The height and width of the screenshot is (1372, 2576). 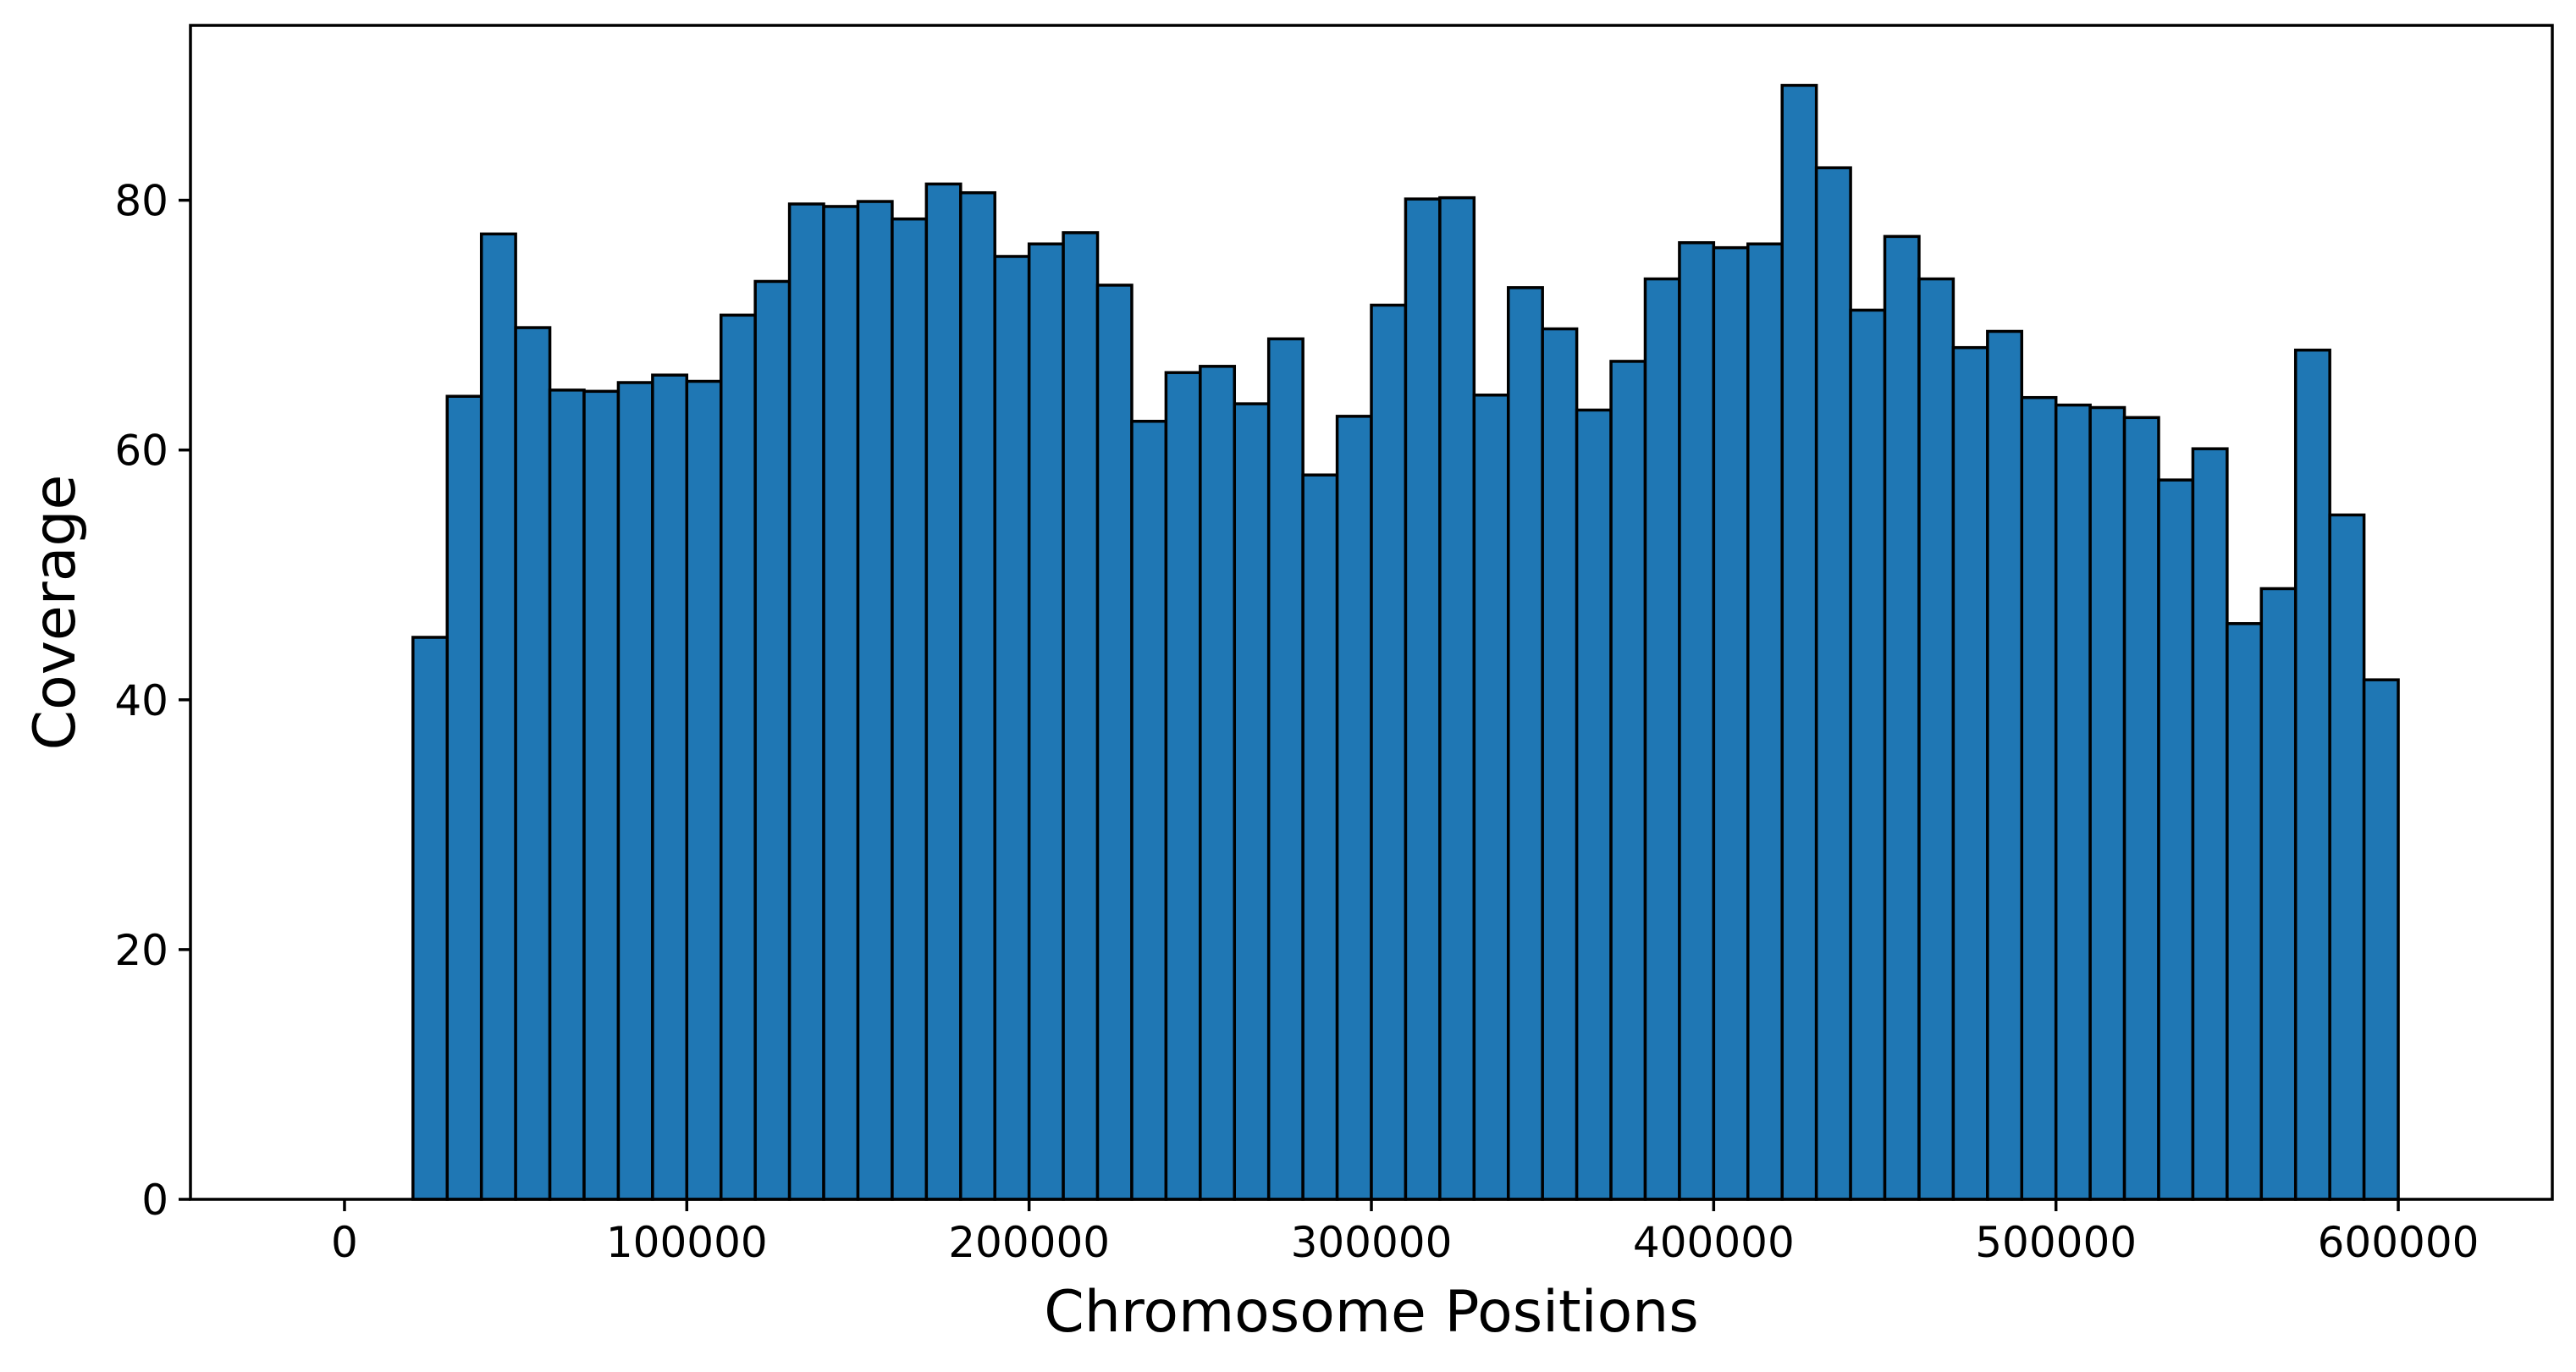 I want to click on x-tick-label: 0, so click(x=344, y=1242).